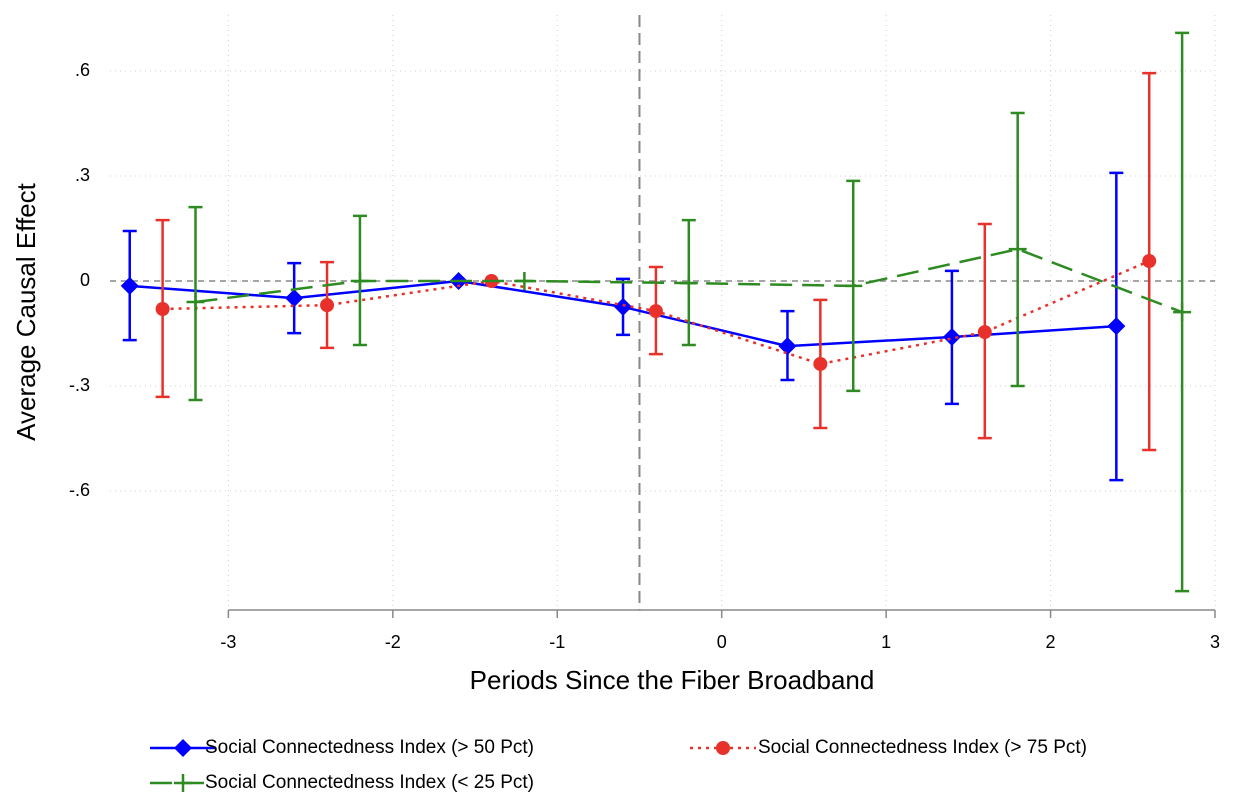 This screenshot has width=1233, height=797. What do you see at coordinates (722, 642) in the screenshot?
I see `x-tick-label: 0` at bounding box center [722, 642].